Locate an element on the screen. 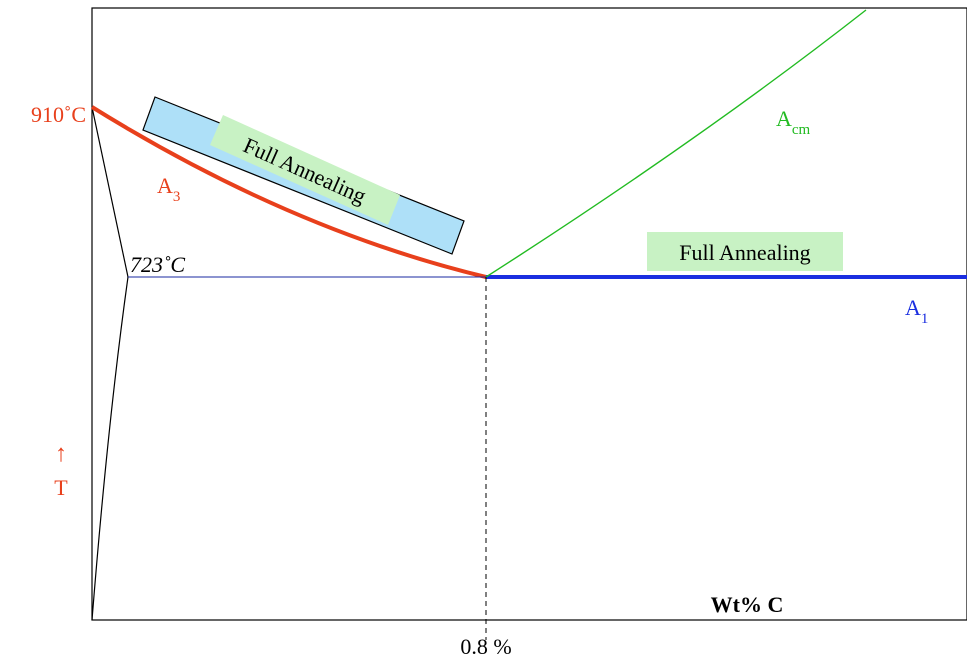  temperature-910-label: 910˚C is located at coordinates (58, 114).